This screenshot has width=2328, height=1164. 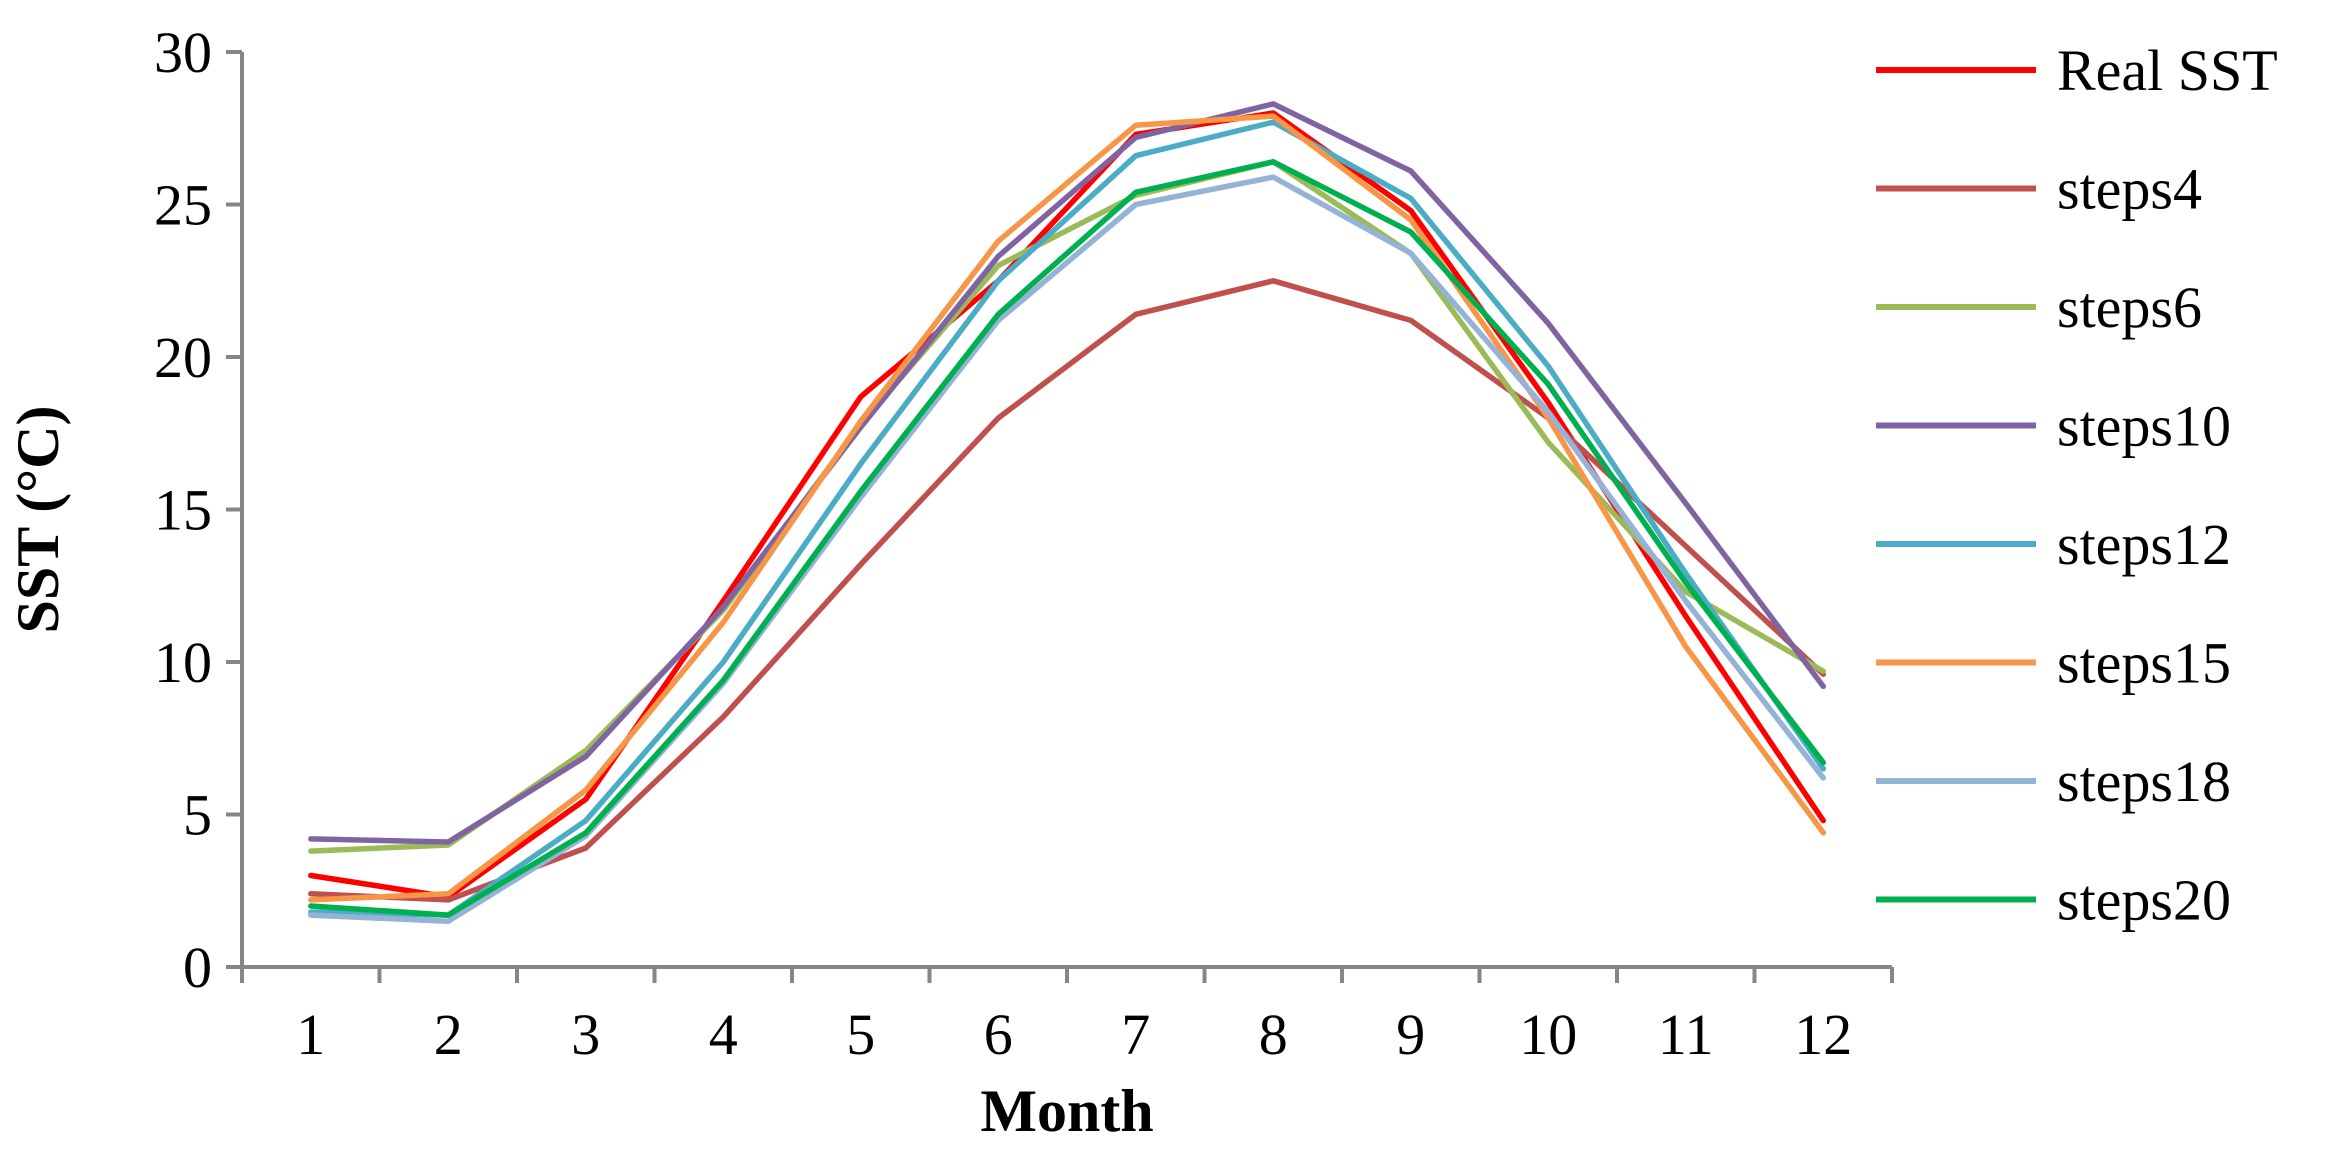 I want to click on y-tick-label: 10, so click(x=183, y=662).